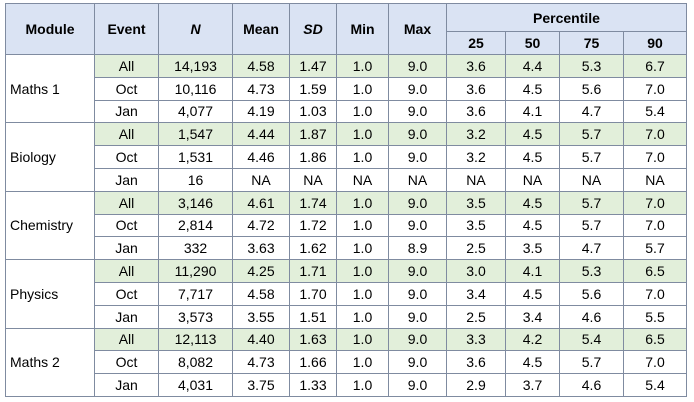 This screenshot has width=694, height=402. Describe the element at coordinates (261, 157) in the screenshot. I see `cell-mean: 4.46` at that location.